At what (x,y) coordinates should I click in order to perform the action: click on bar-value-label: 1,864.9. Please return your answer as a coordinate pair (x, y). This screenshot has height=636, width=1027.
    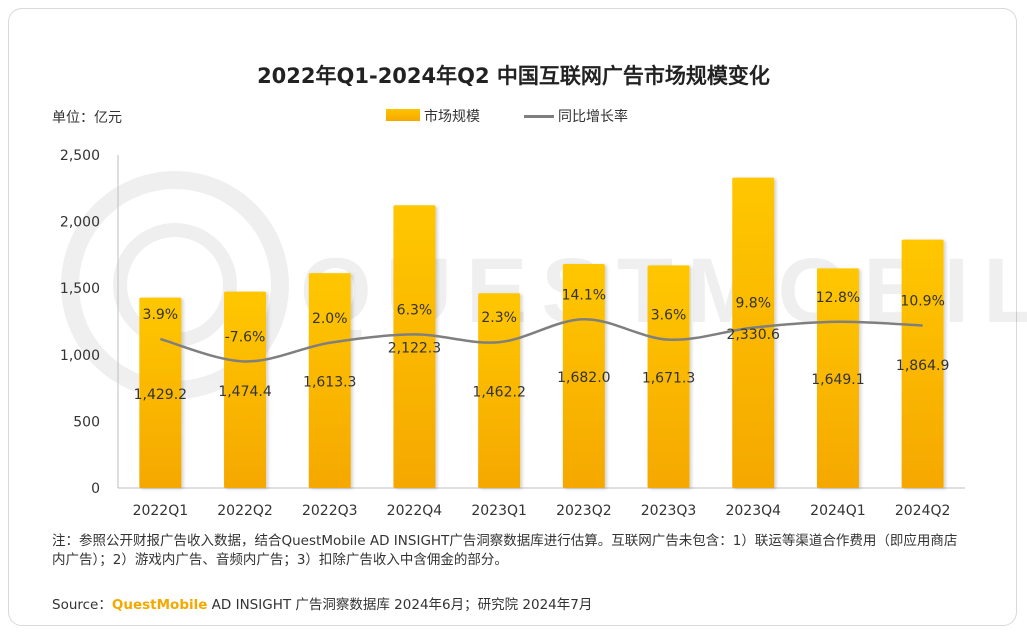
    Looking at the image, I should click on (922, 366).